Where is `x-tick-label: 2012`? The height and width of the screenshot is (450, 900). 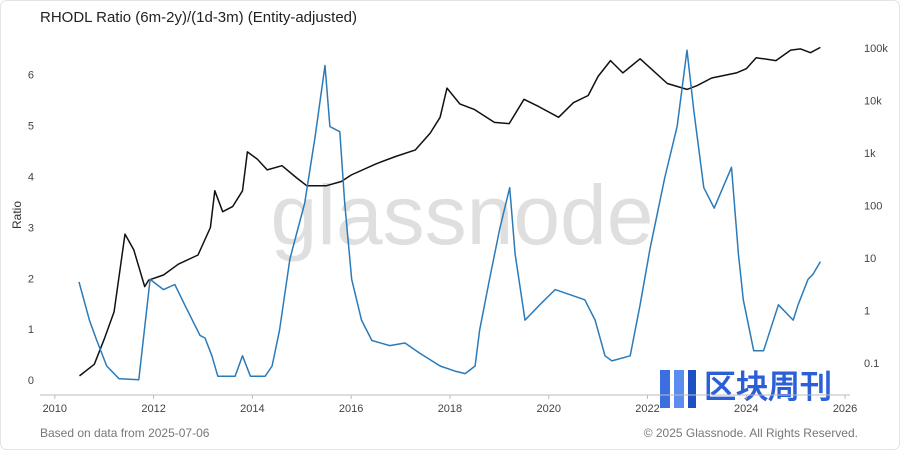 x-tick-label: 2012 is located at coordinates (153, 409).